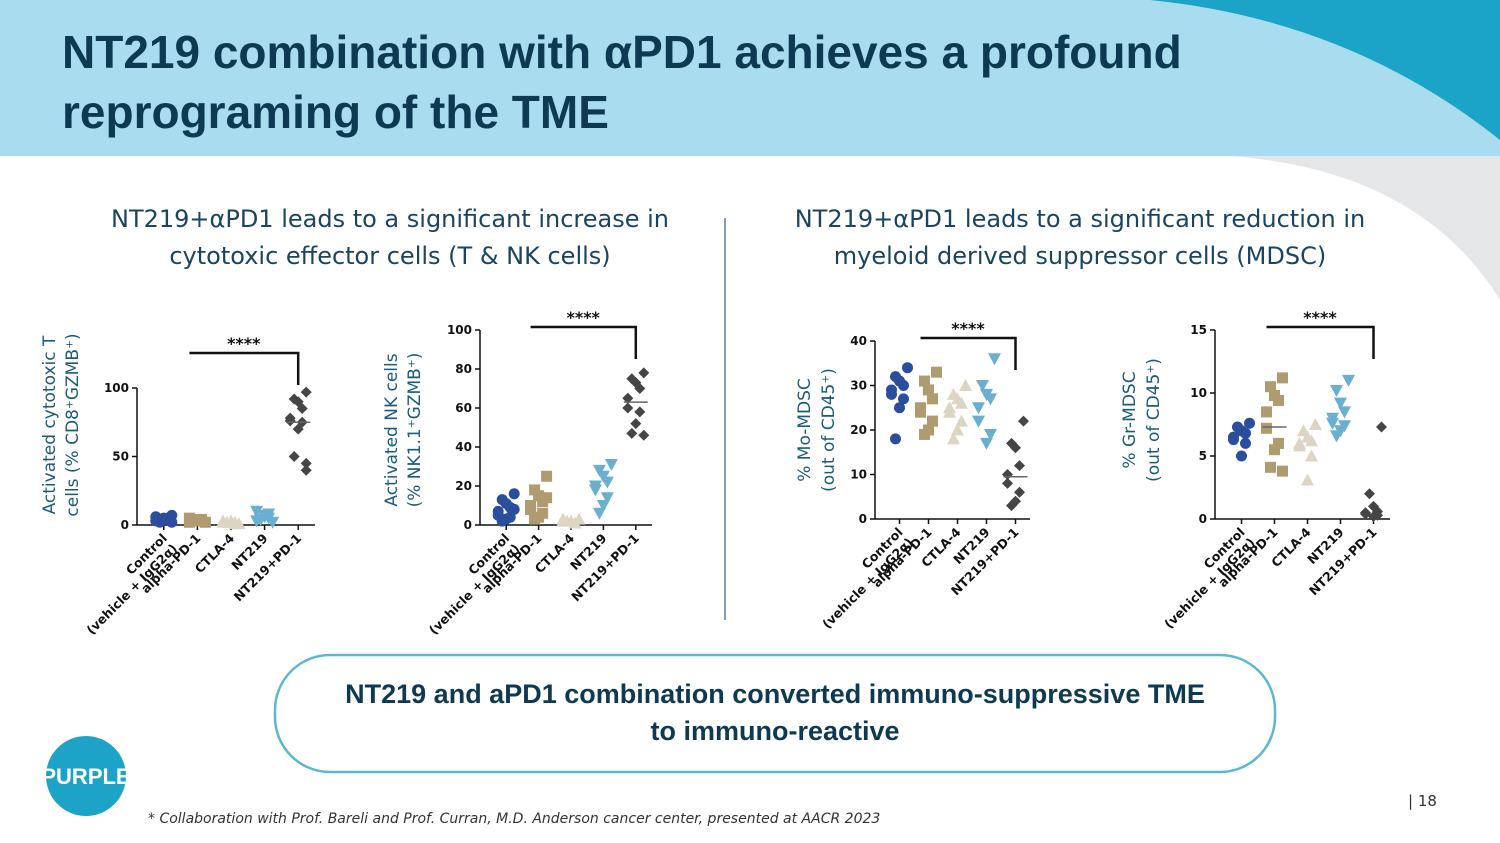  What do you see at coordinates (73, 424) in the screenshot?
I see `y-axis-label: cells (% CD8⁺GZMB⁺)` at bounding box center [73, 424].